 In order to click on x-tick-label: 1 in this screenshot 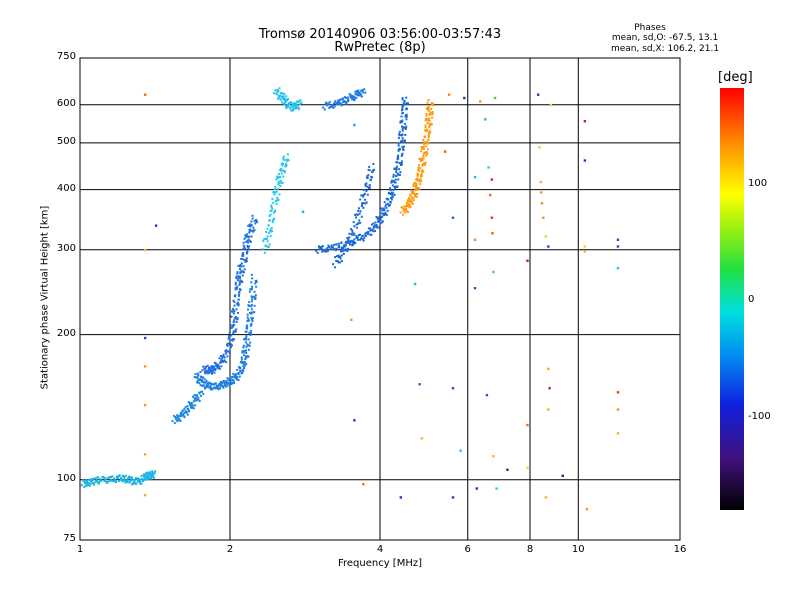, I will do `click(80, 549)`.